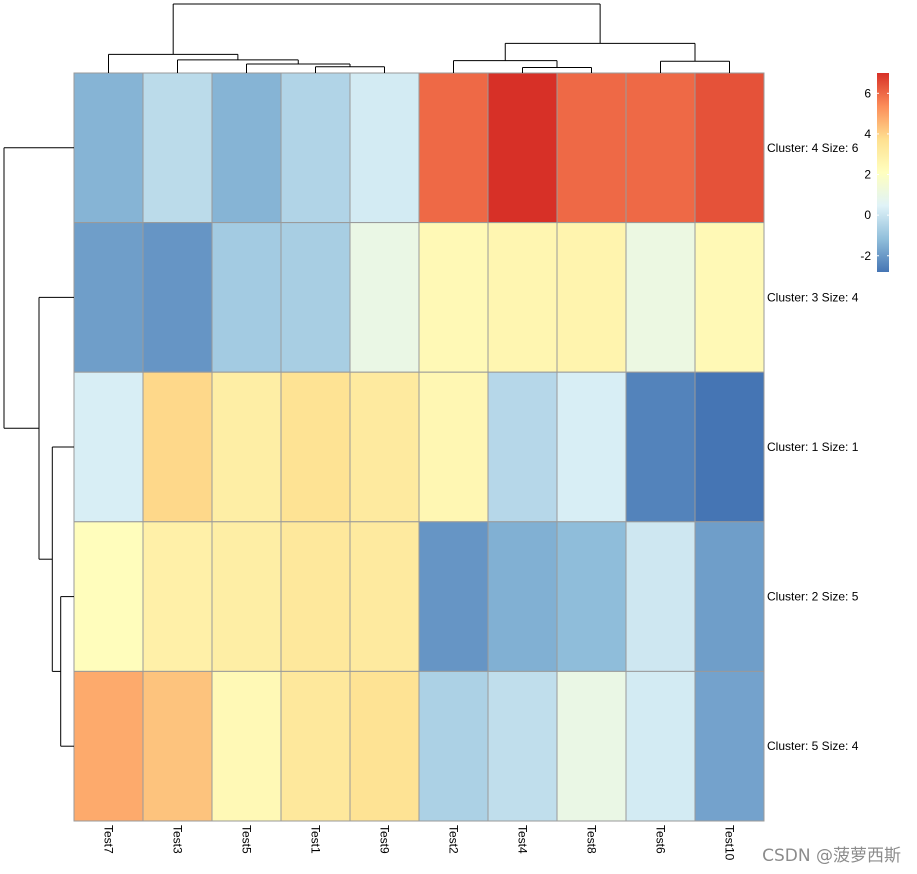 Image resolution: width=917 pixels, height=874 pixels. What do you see at coordinates (592, 839) in the screenshot?
I see `column-label: Test8` at bounding box center [592, 839].